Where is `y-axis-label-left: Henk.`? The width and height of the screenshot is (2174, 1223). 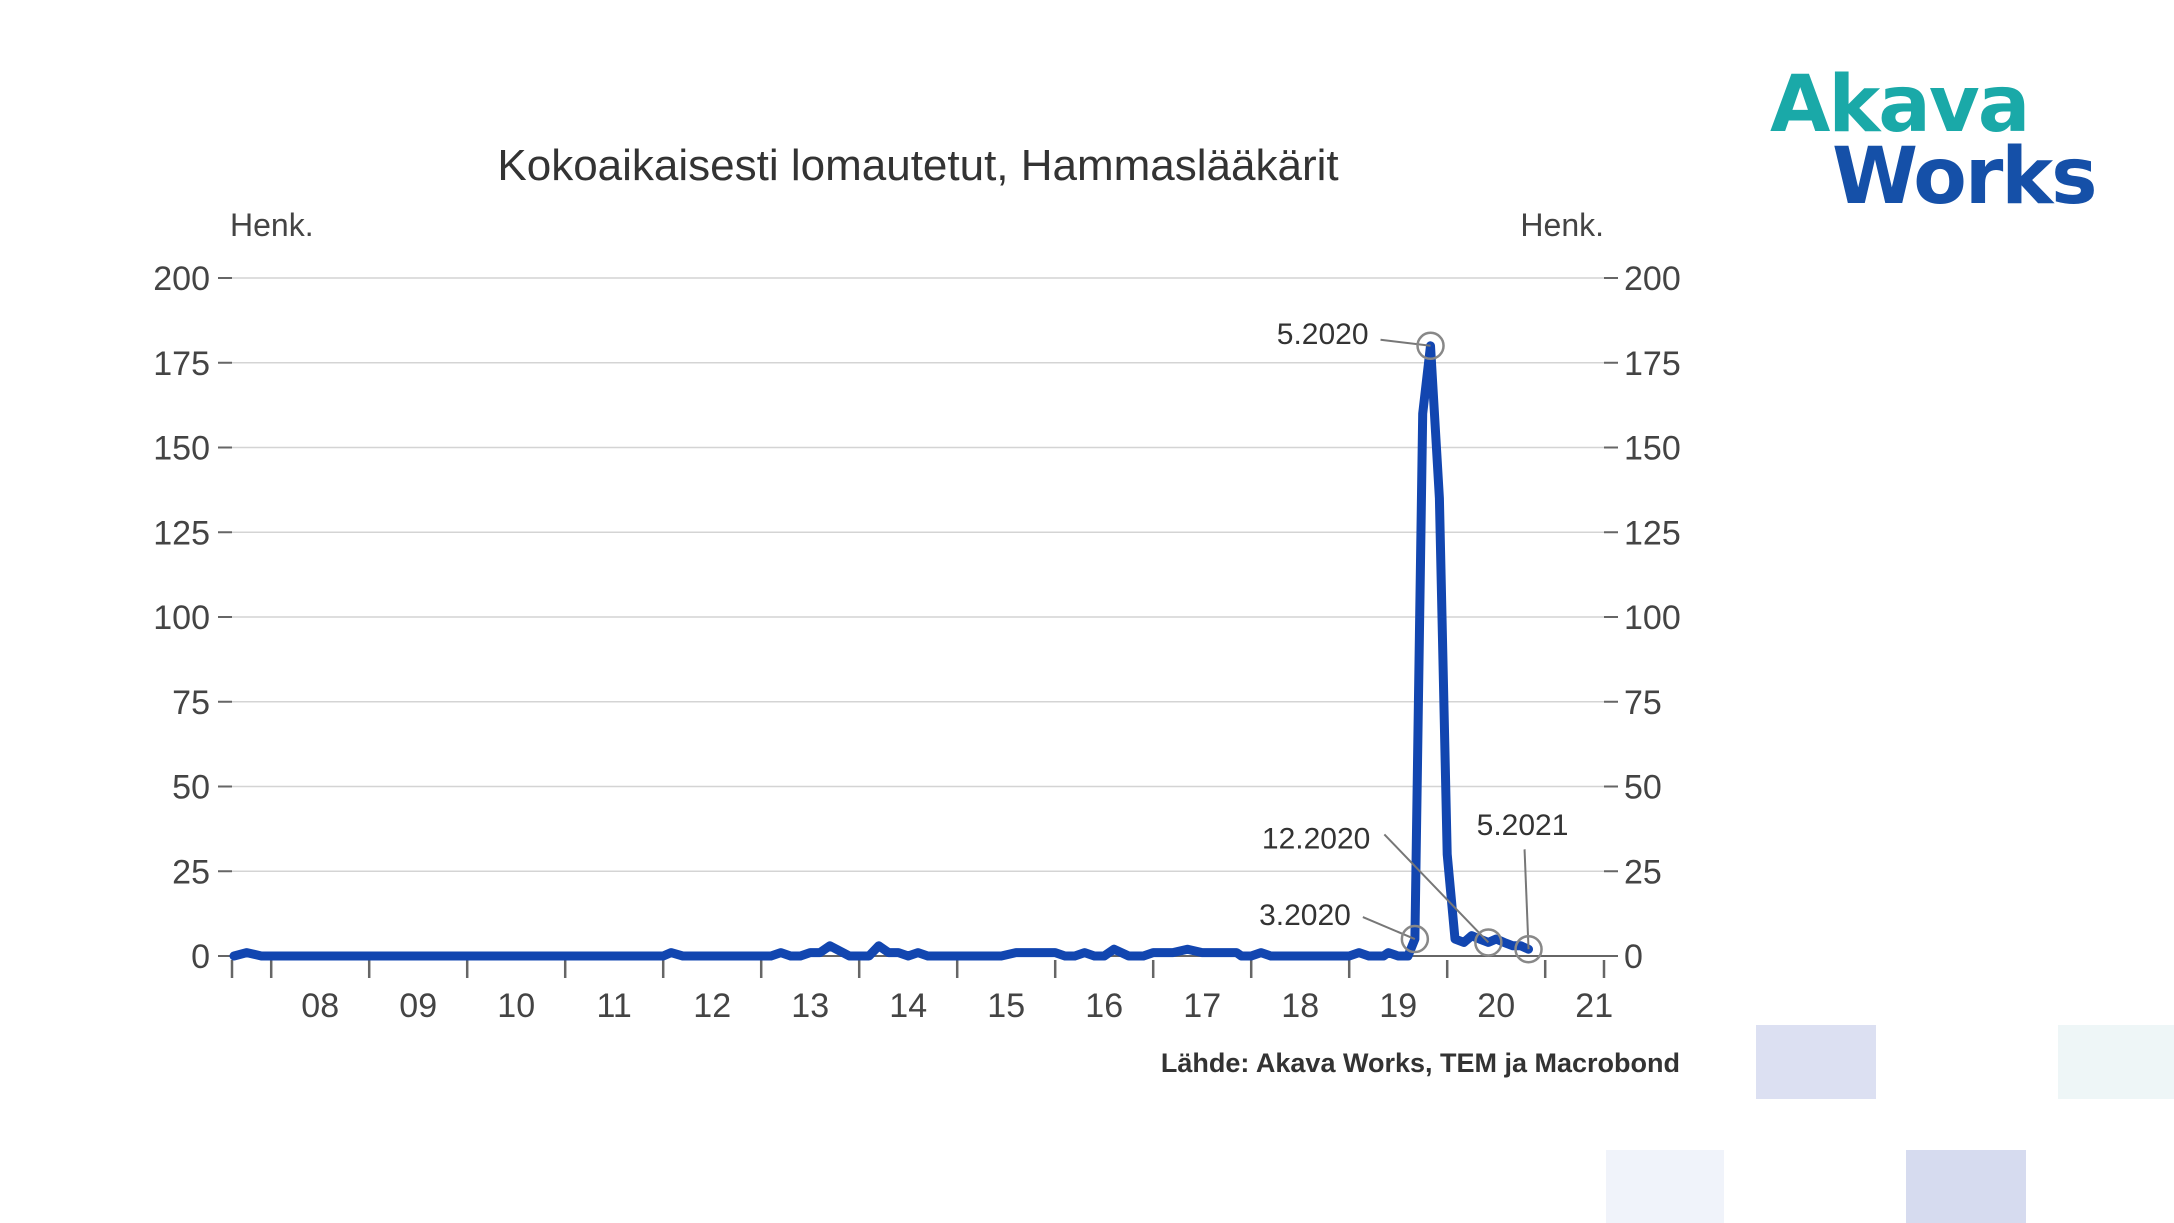
y-axis-label-left: Henk. is located at coordinates (272, 225).